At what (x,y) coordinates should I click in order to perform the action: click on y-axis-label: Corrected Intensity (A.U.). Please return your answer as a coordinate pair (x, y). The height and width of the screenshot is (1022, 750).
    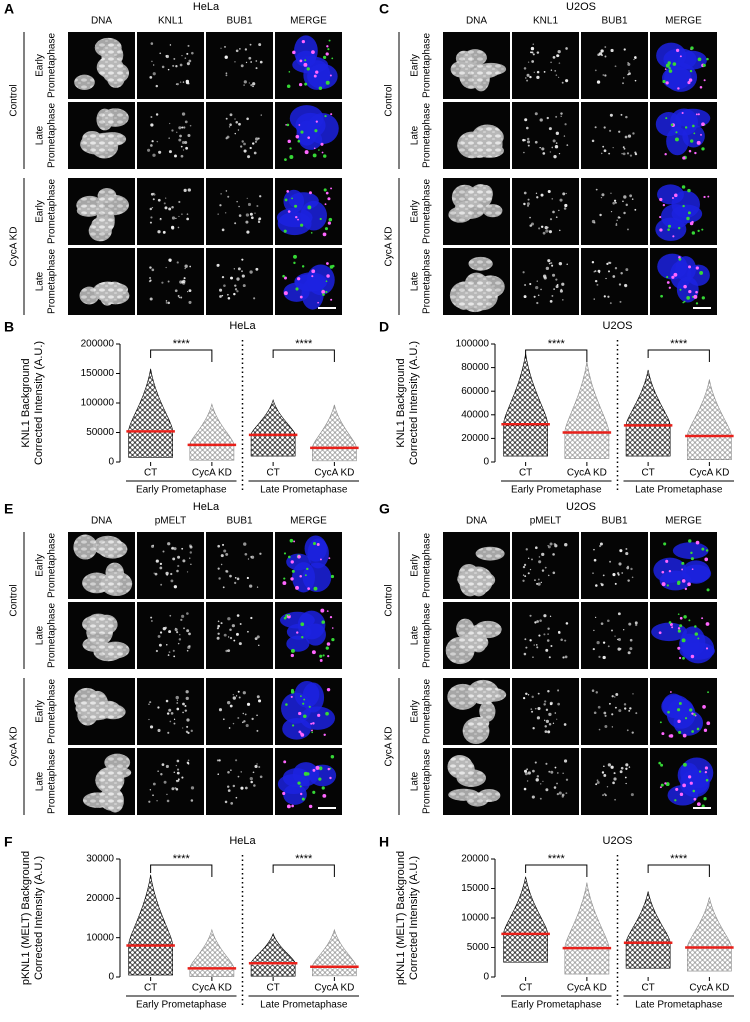
    Looking at the image, I should click on (39, 918).